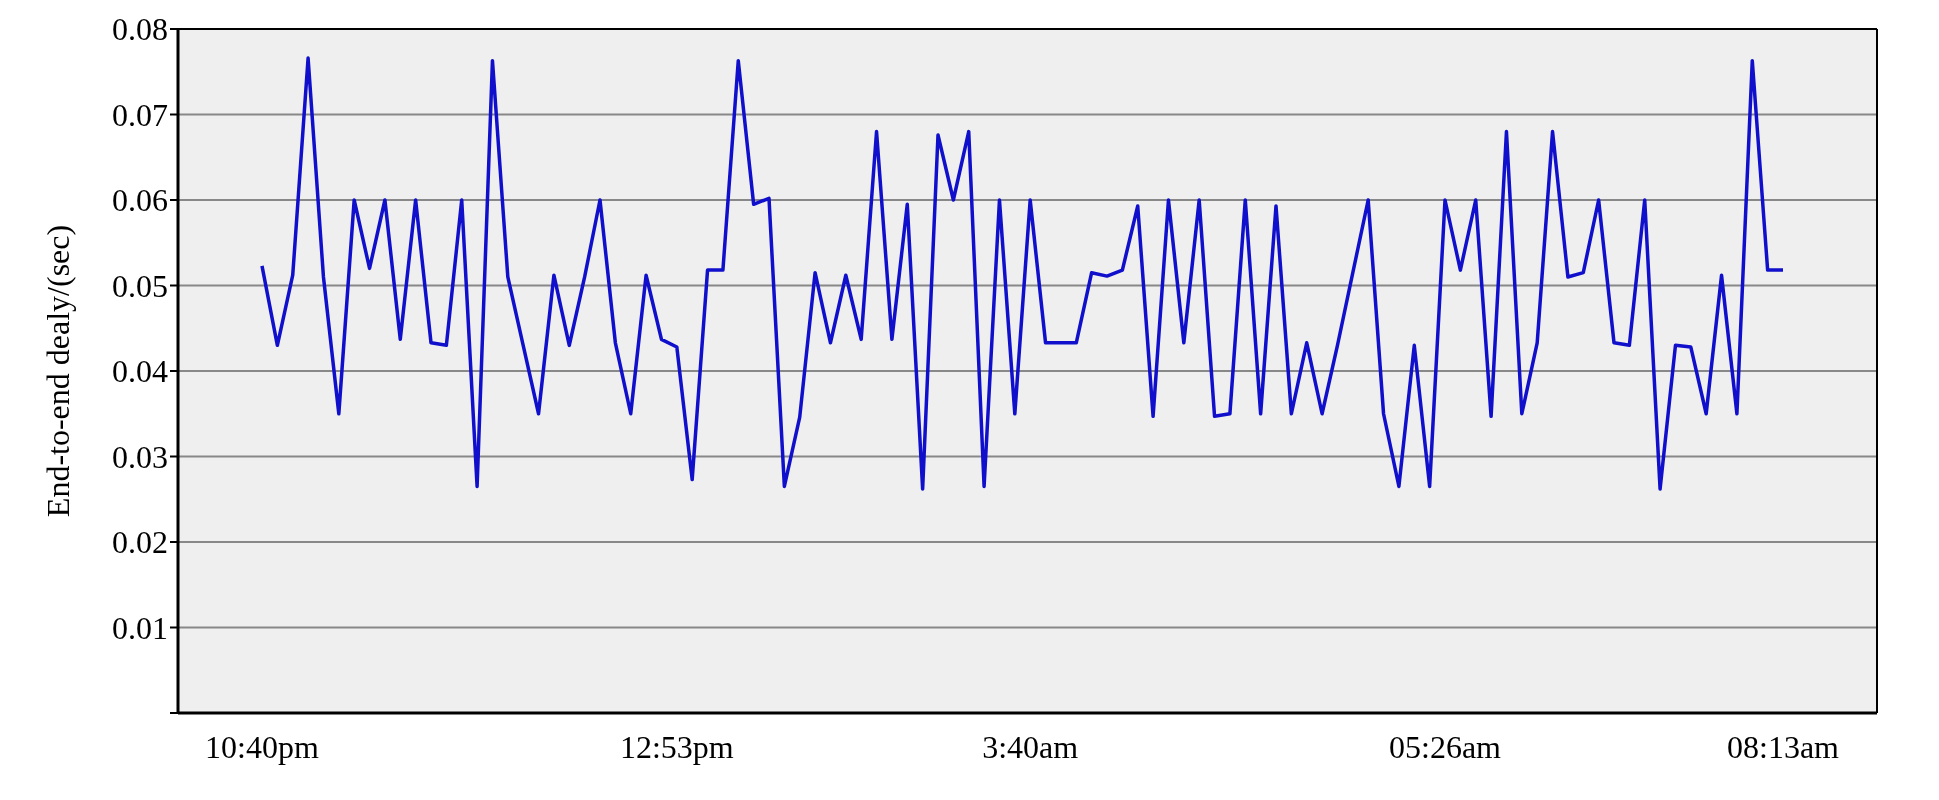 The width and height of the screenshot is (1939, 800). What do you see at coordinates (140, 542) in the screenshot?
I see `y-tick-label: 0.02` at bounding box center [140, 542].